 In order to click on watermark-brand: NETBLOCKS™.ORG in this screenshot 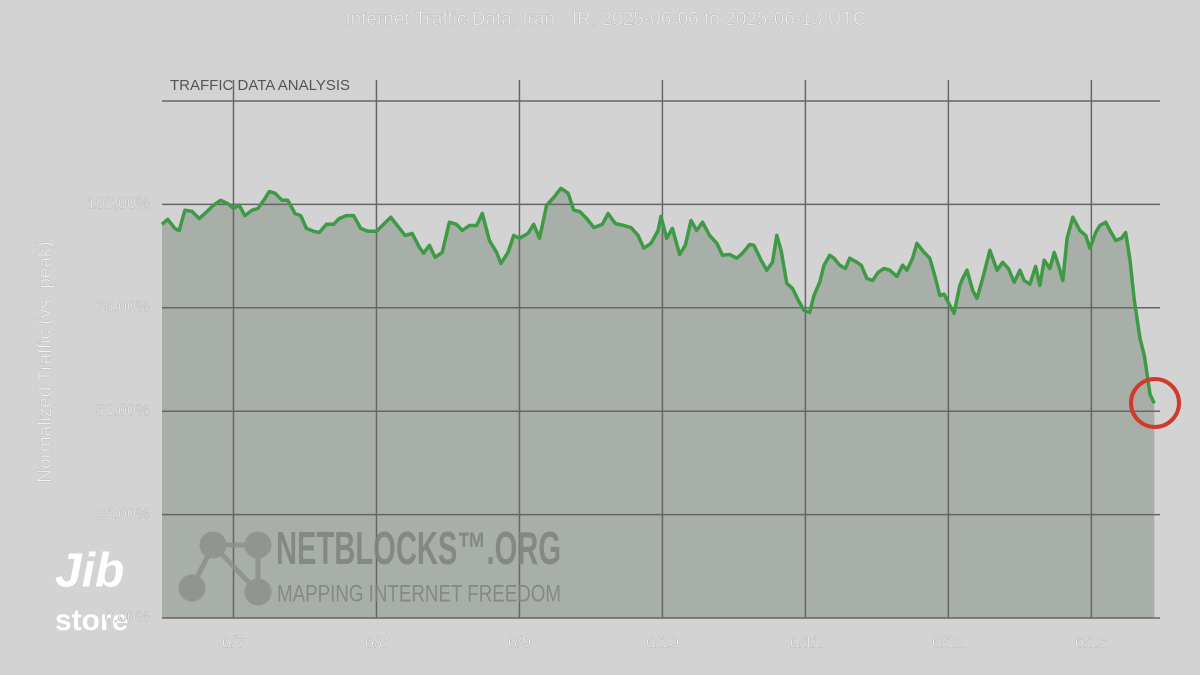, I will do `click(418, 548)`.